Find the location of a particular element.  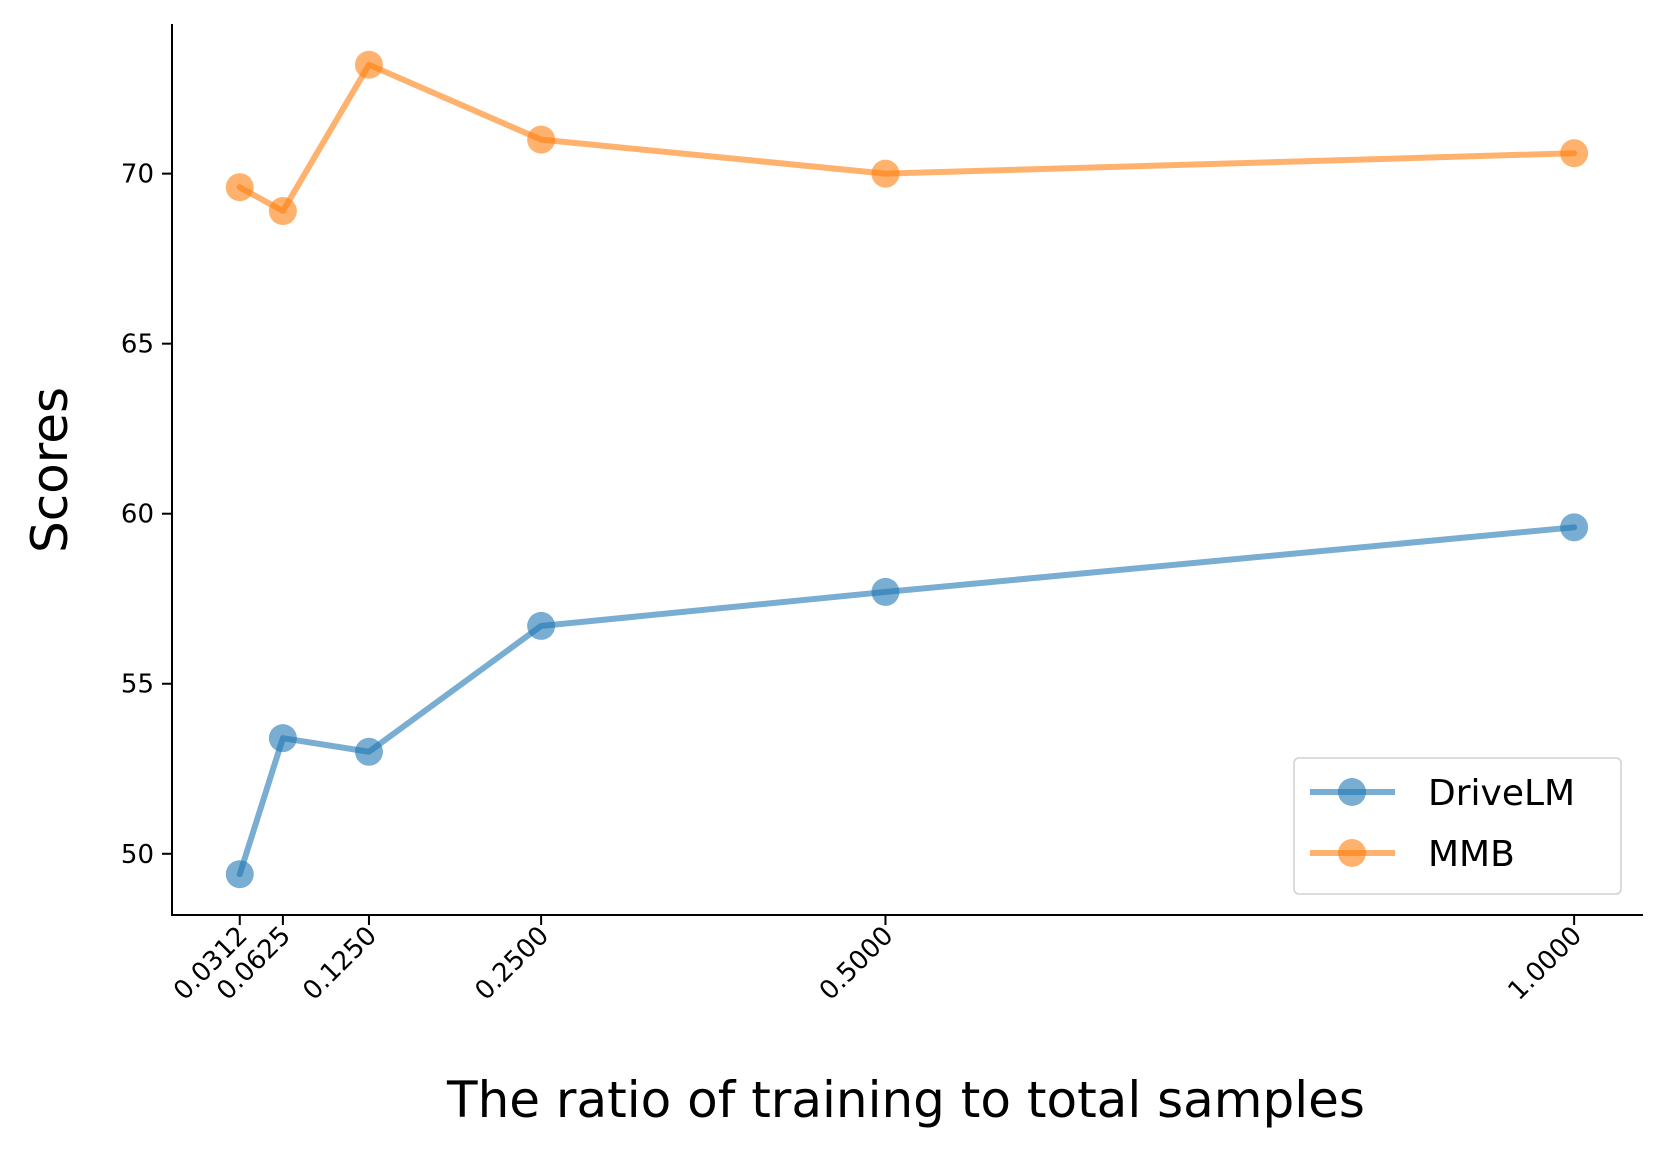

y-tick-label: 65 is located at coordinates (137, 345).